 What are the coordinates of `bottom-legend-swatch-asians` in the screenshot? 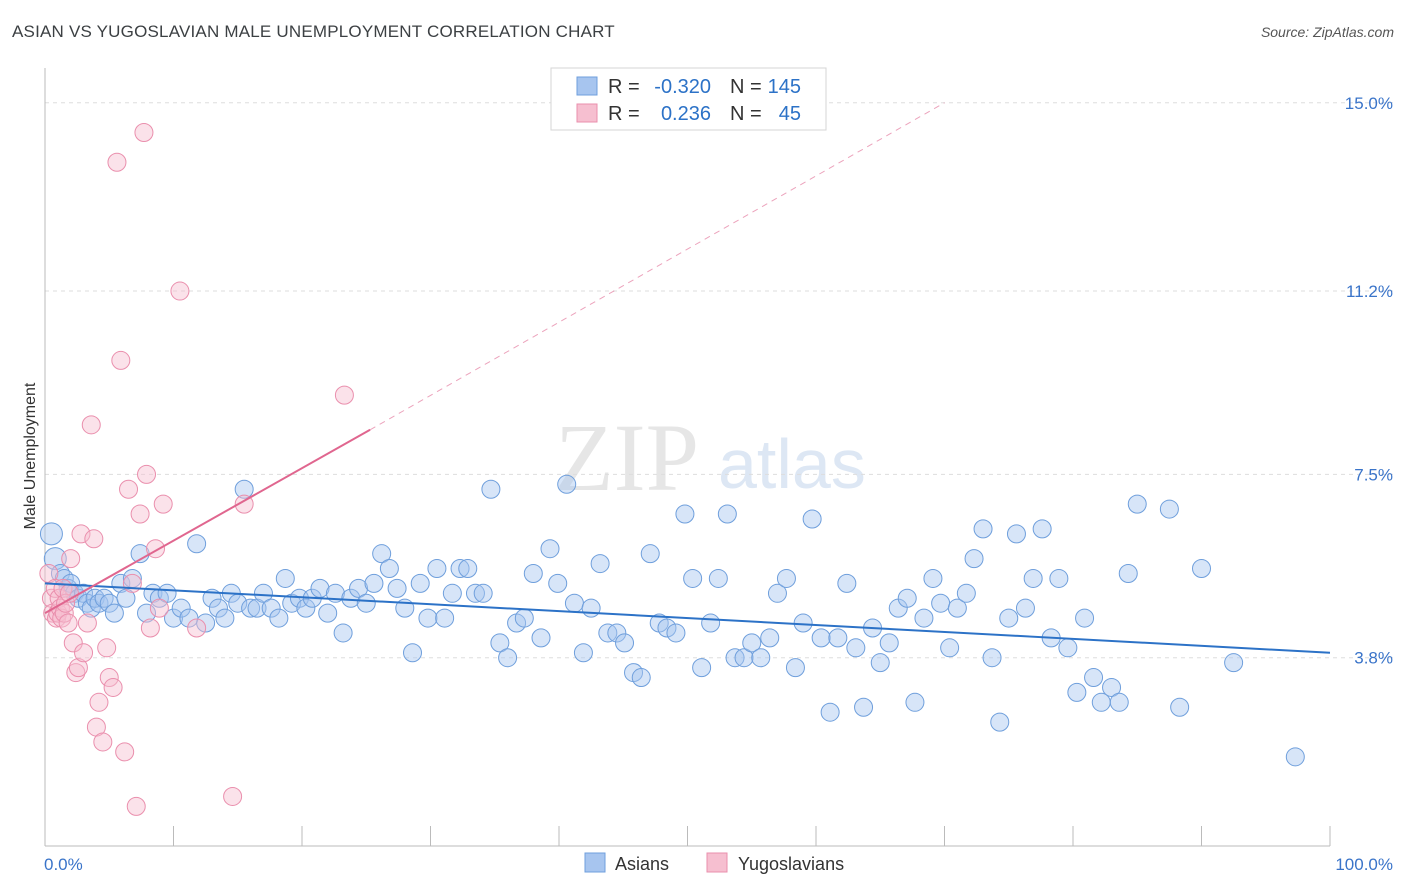 It's located at (595, 862).